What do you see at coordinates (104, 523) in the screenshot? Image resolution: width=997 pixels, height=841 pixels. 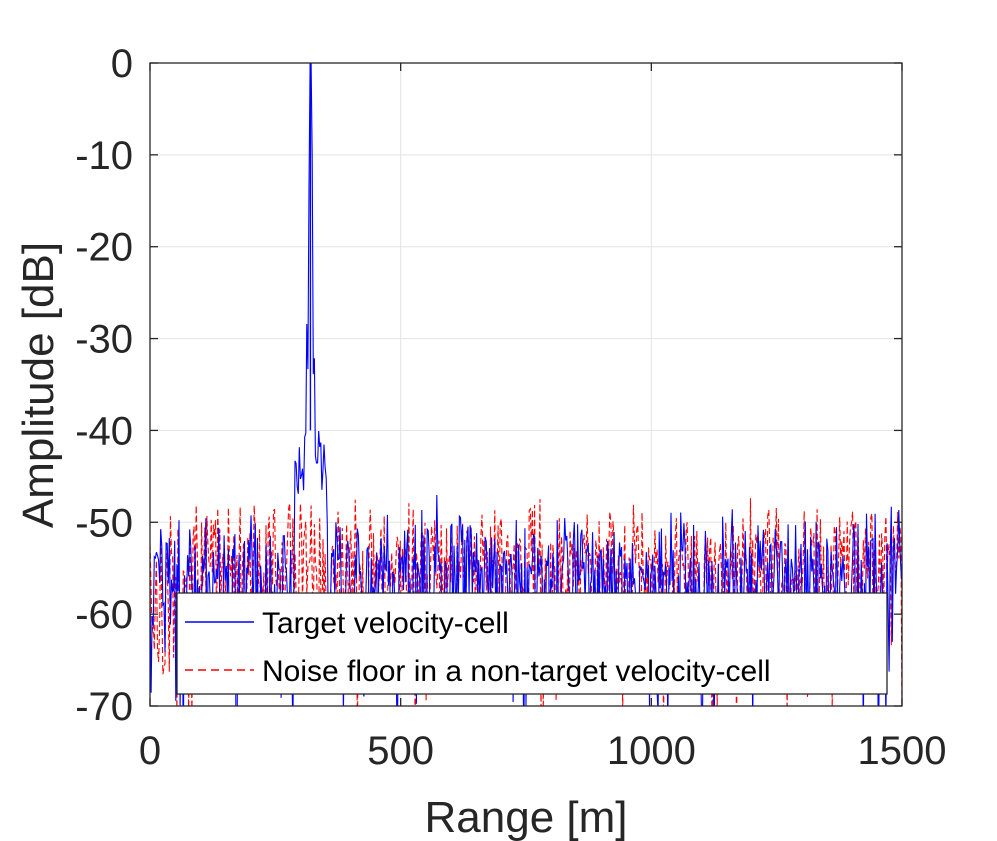 I see `y-tick-label: -50` at bounding box center [104, 523].